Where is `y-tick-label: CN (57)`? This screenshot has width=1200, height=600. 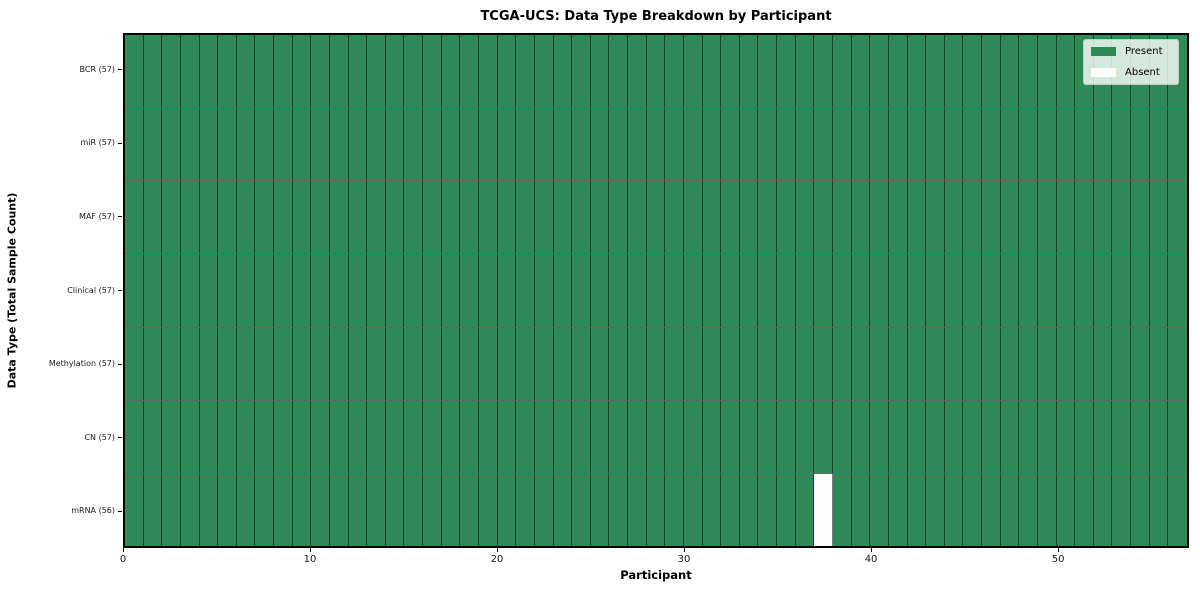 y-tick-label: CN (57) is located at coordinates (99, 437).